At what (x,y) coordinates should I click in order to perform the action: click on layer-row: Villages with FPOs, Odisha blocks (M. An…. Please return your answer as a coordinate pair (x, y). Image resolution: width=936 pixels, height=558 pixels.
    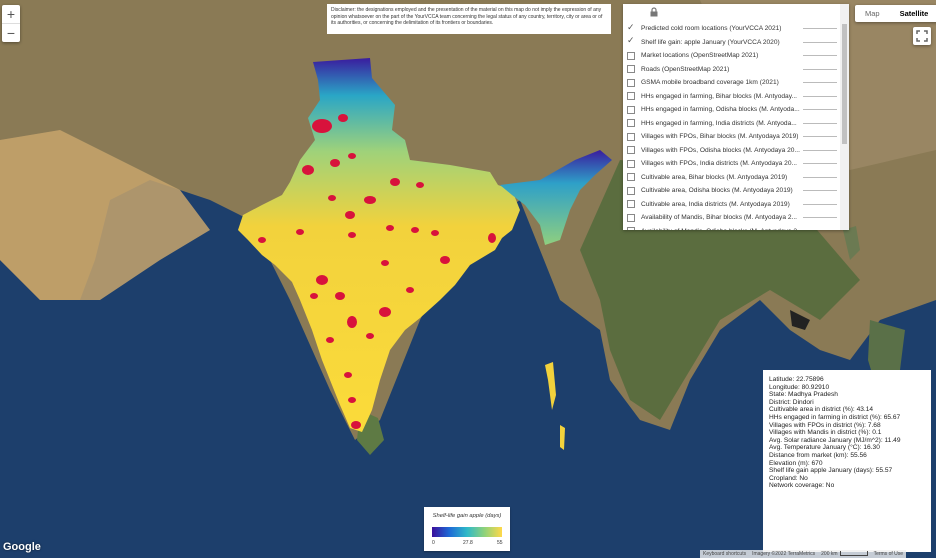
    Looking at the image, I should click on (732, 151).